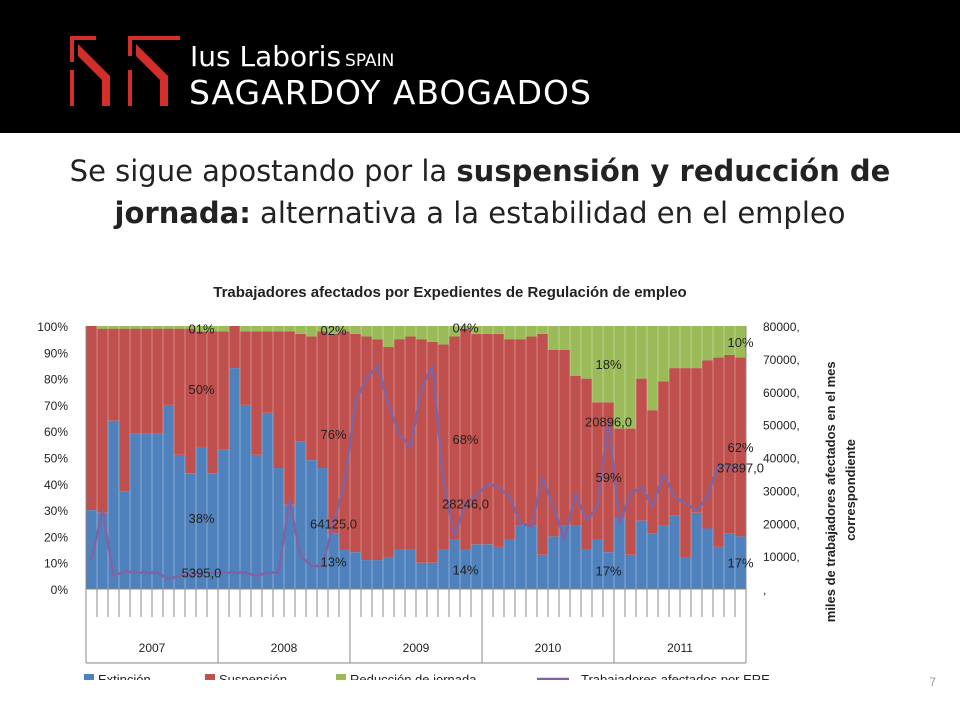 The width and height of the screenshot is (960, 720). I want to click on data-label: 10%, so click(740, 342).